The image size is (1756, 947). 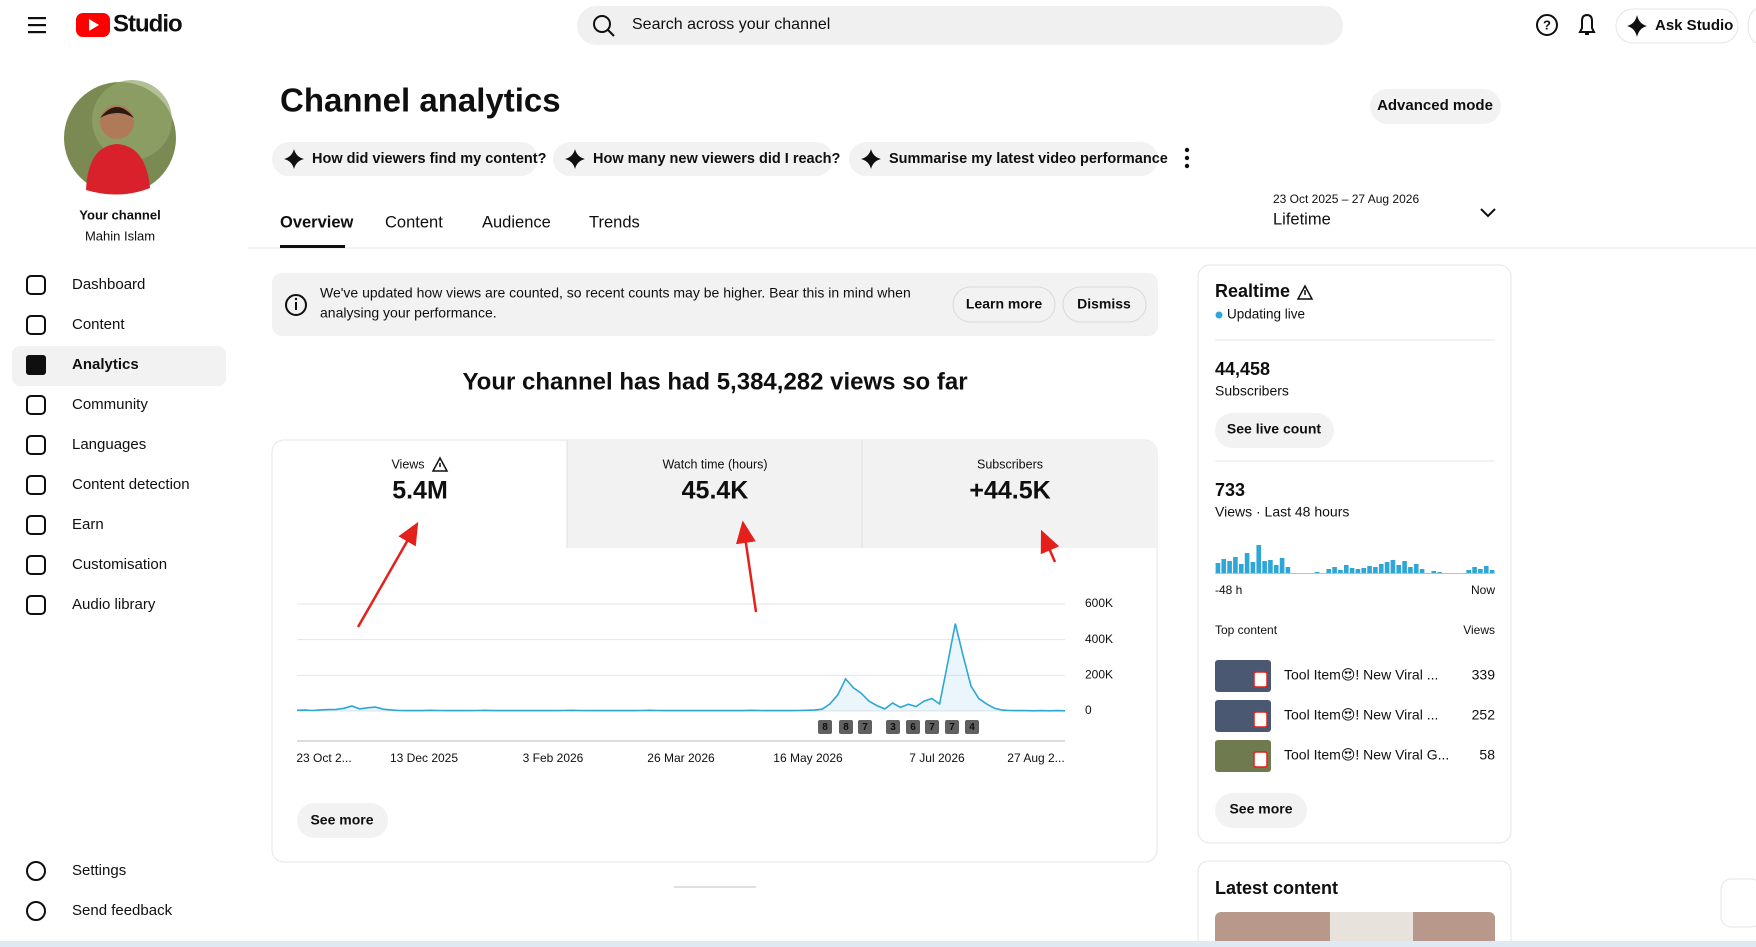 What do you see at coordinates (407, 464) in the screenshot?
I see `metric-label: Views` at bounding box center [407, 464].